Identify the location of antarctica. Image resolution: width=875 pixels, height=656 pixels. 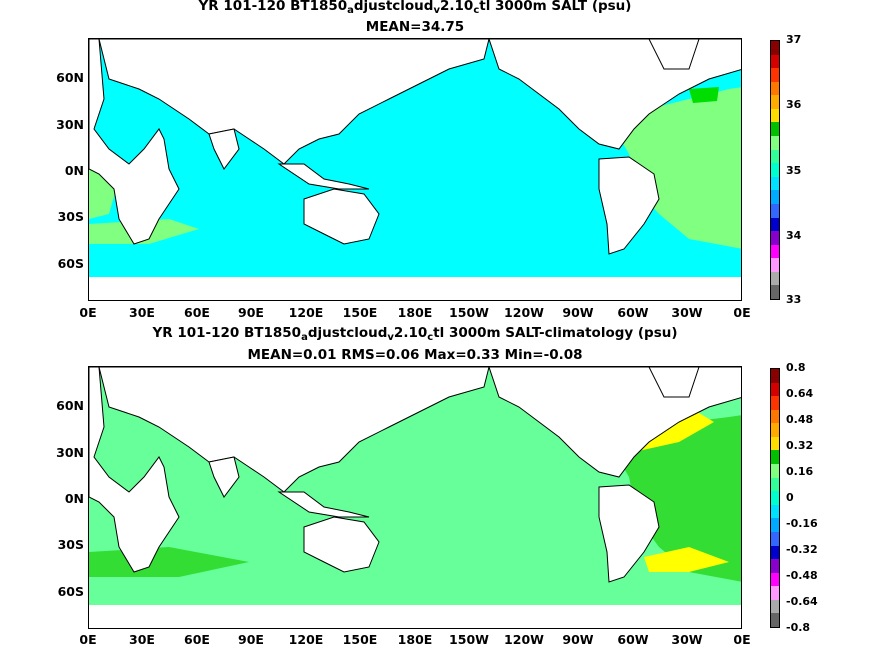
(415, 616).